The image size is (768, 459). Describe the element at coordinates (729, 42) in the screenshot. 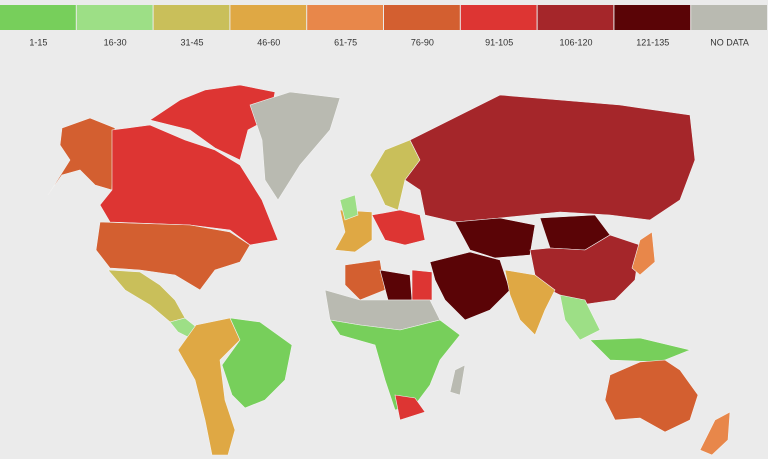

I see `legend-label: NO DATA` at that location.